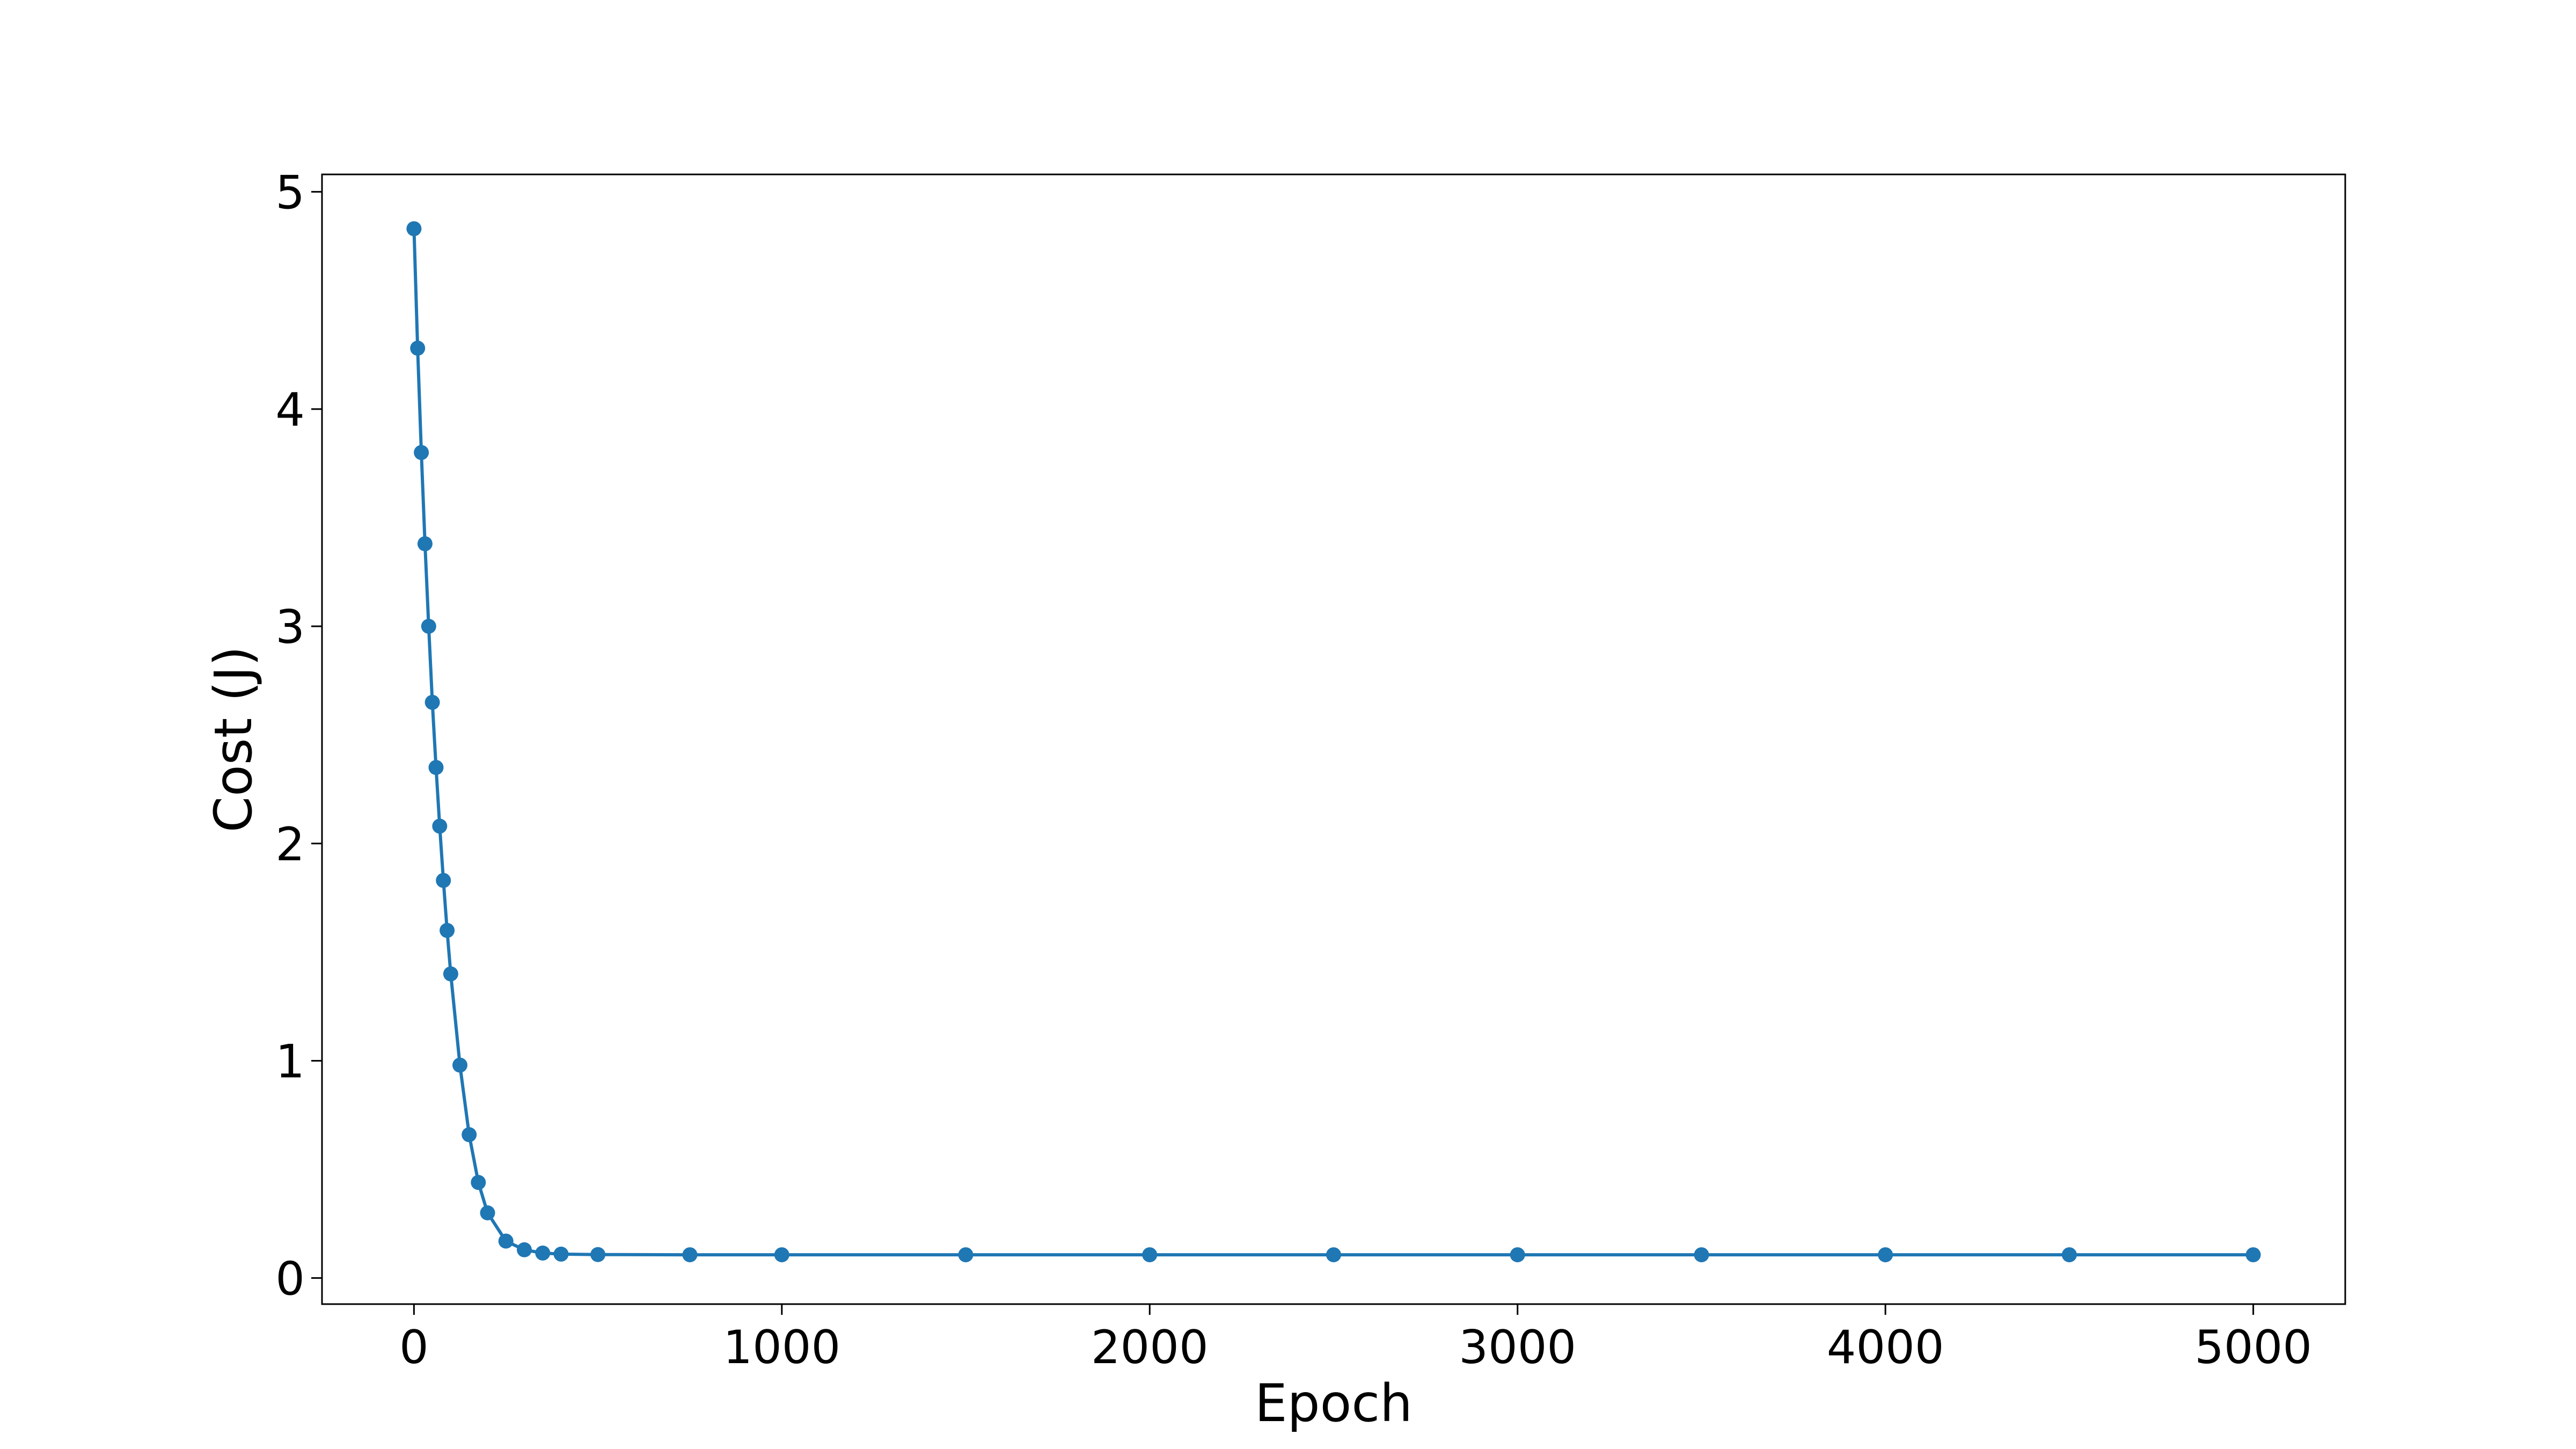 This screenshot has height=1449, width=2576. What do you see at coordinates (2253, 1347) in the screenshot?
I see `x-tick-label: 5000` at bounding box center [2253, 1347].